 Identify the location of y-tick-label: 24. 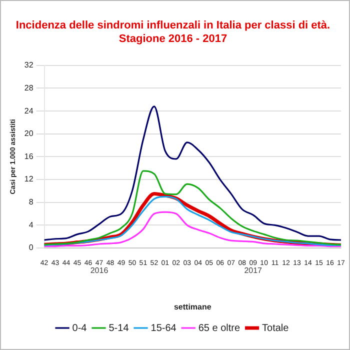
(29, 111).